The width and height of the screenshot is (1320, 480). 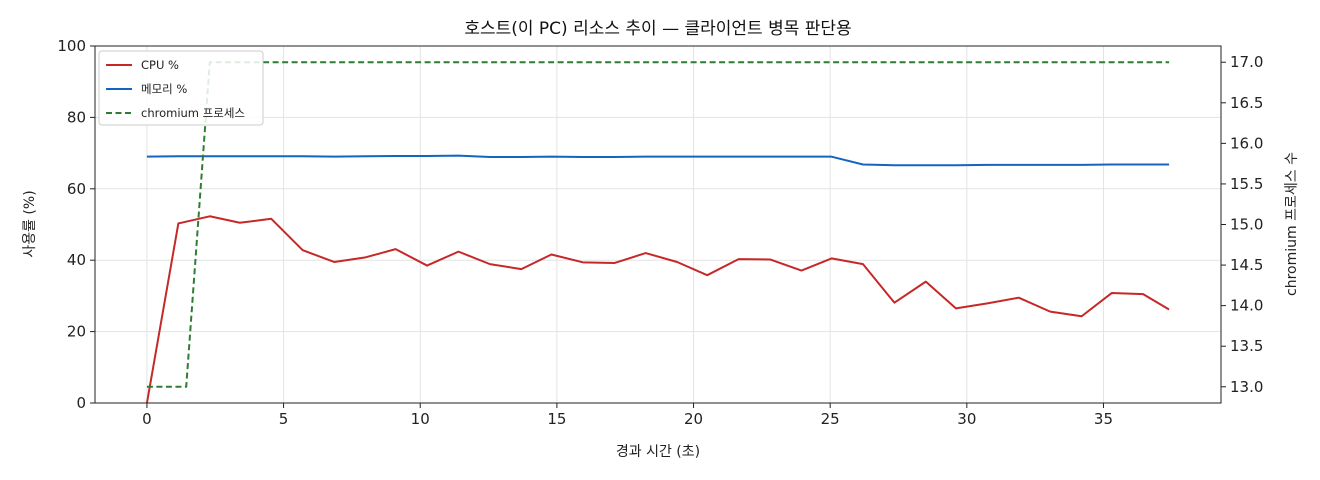 What do you see at coordinates (556, 419) in the screenshot?
I see `x-tick-label: 15` at bounding box center [556, 419].